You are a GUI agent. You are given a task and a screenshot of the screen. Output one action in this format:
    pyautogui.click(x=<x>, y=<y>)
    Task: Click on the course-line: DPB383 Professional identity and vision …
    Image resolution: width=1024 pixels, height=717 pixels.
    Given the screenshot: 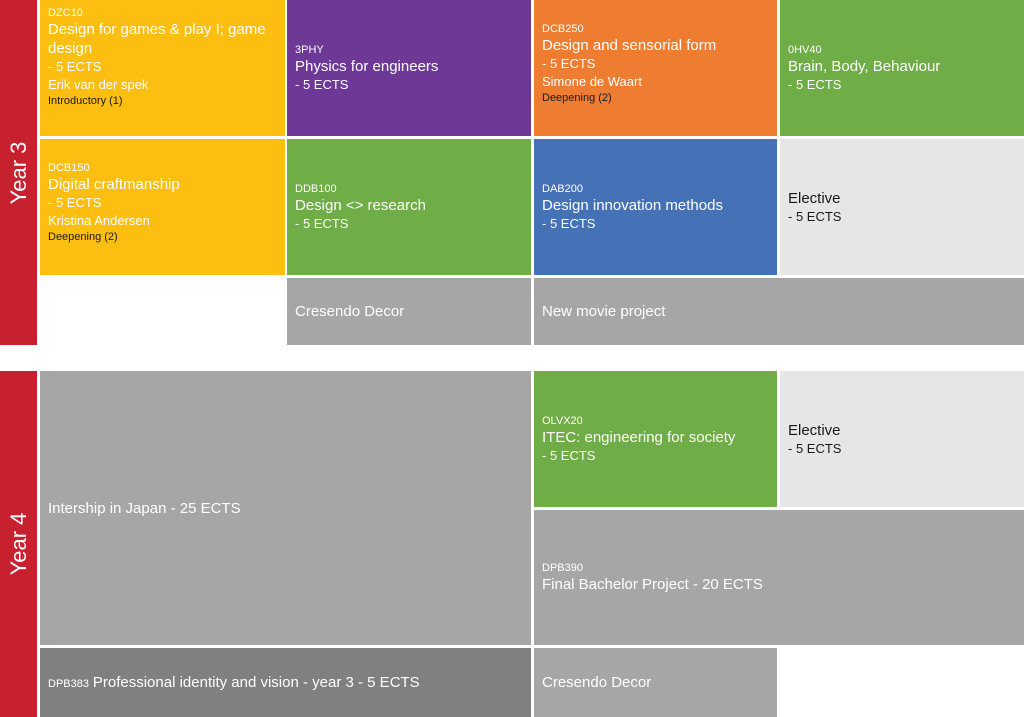 What is the action you would take?
    pyautogui.click(x=285, y=682)
    